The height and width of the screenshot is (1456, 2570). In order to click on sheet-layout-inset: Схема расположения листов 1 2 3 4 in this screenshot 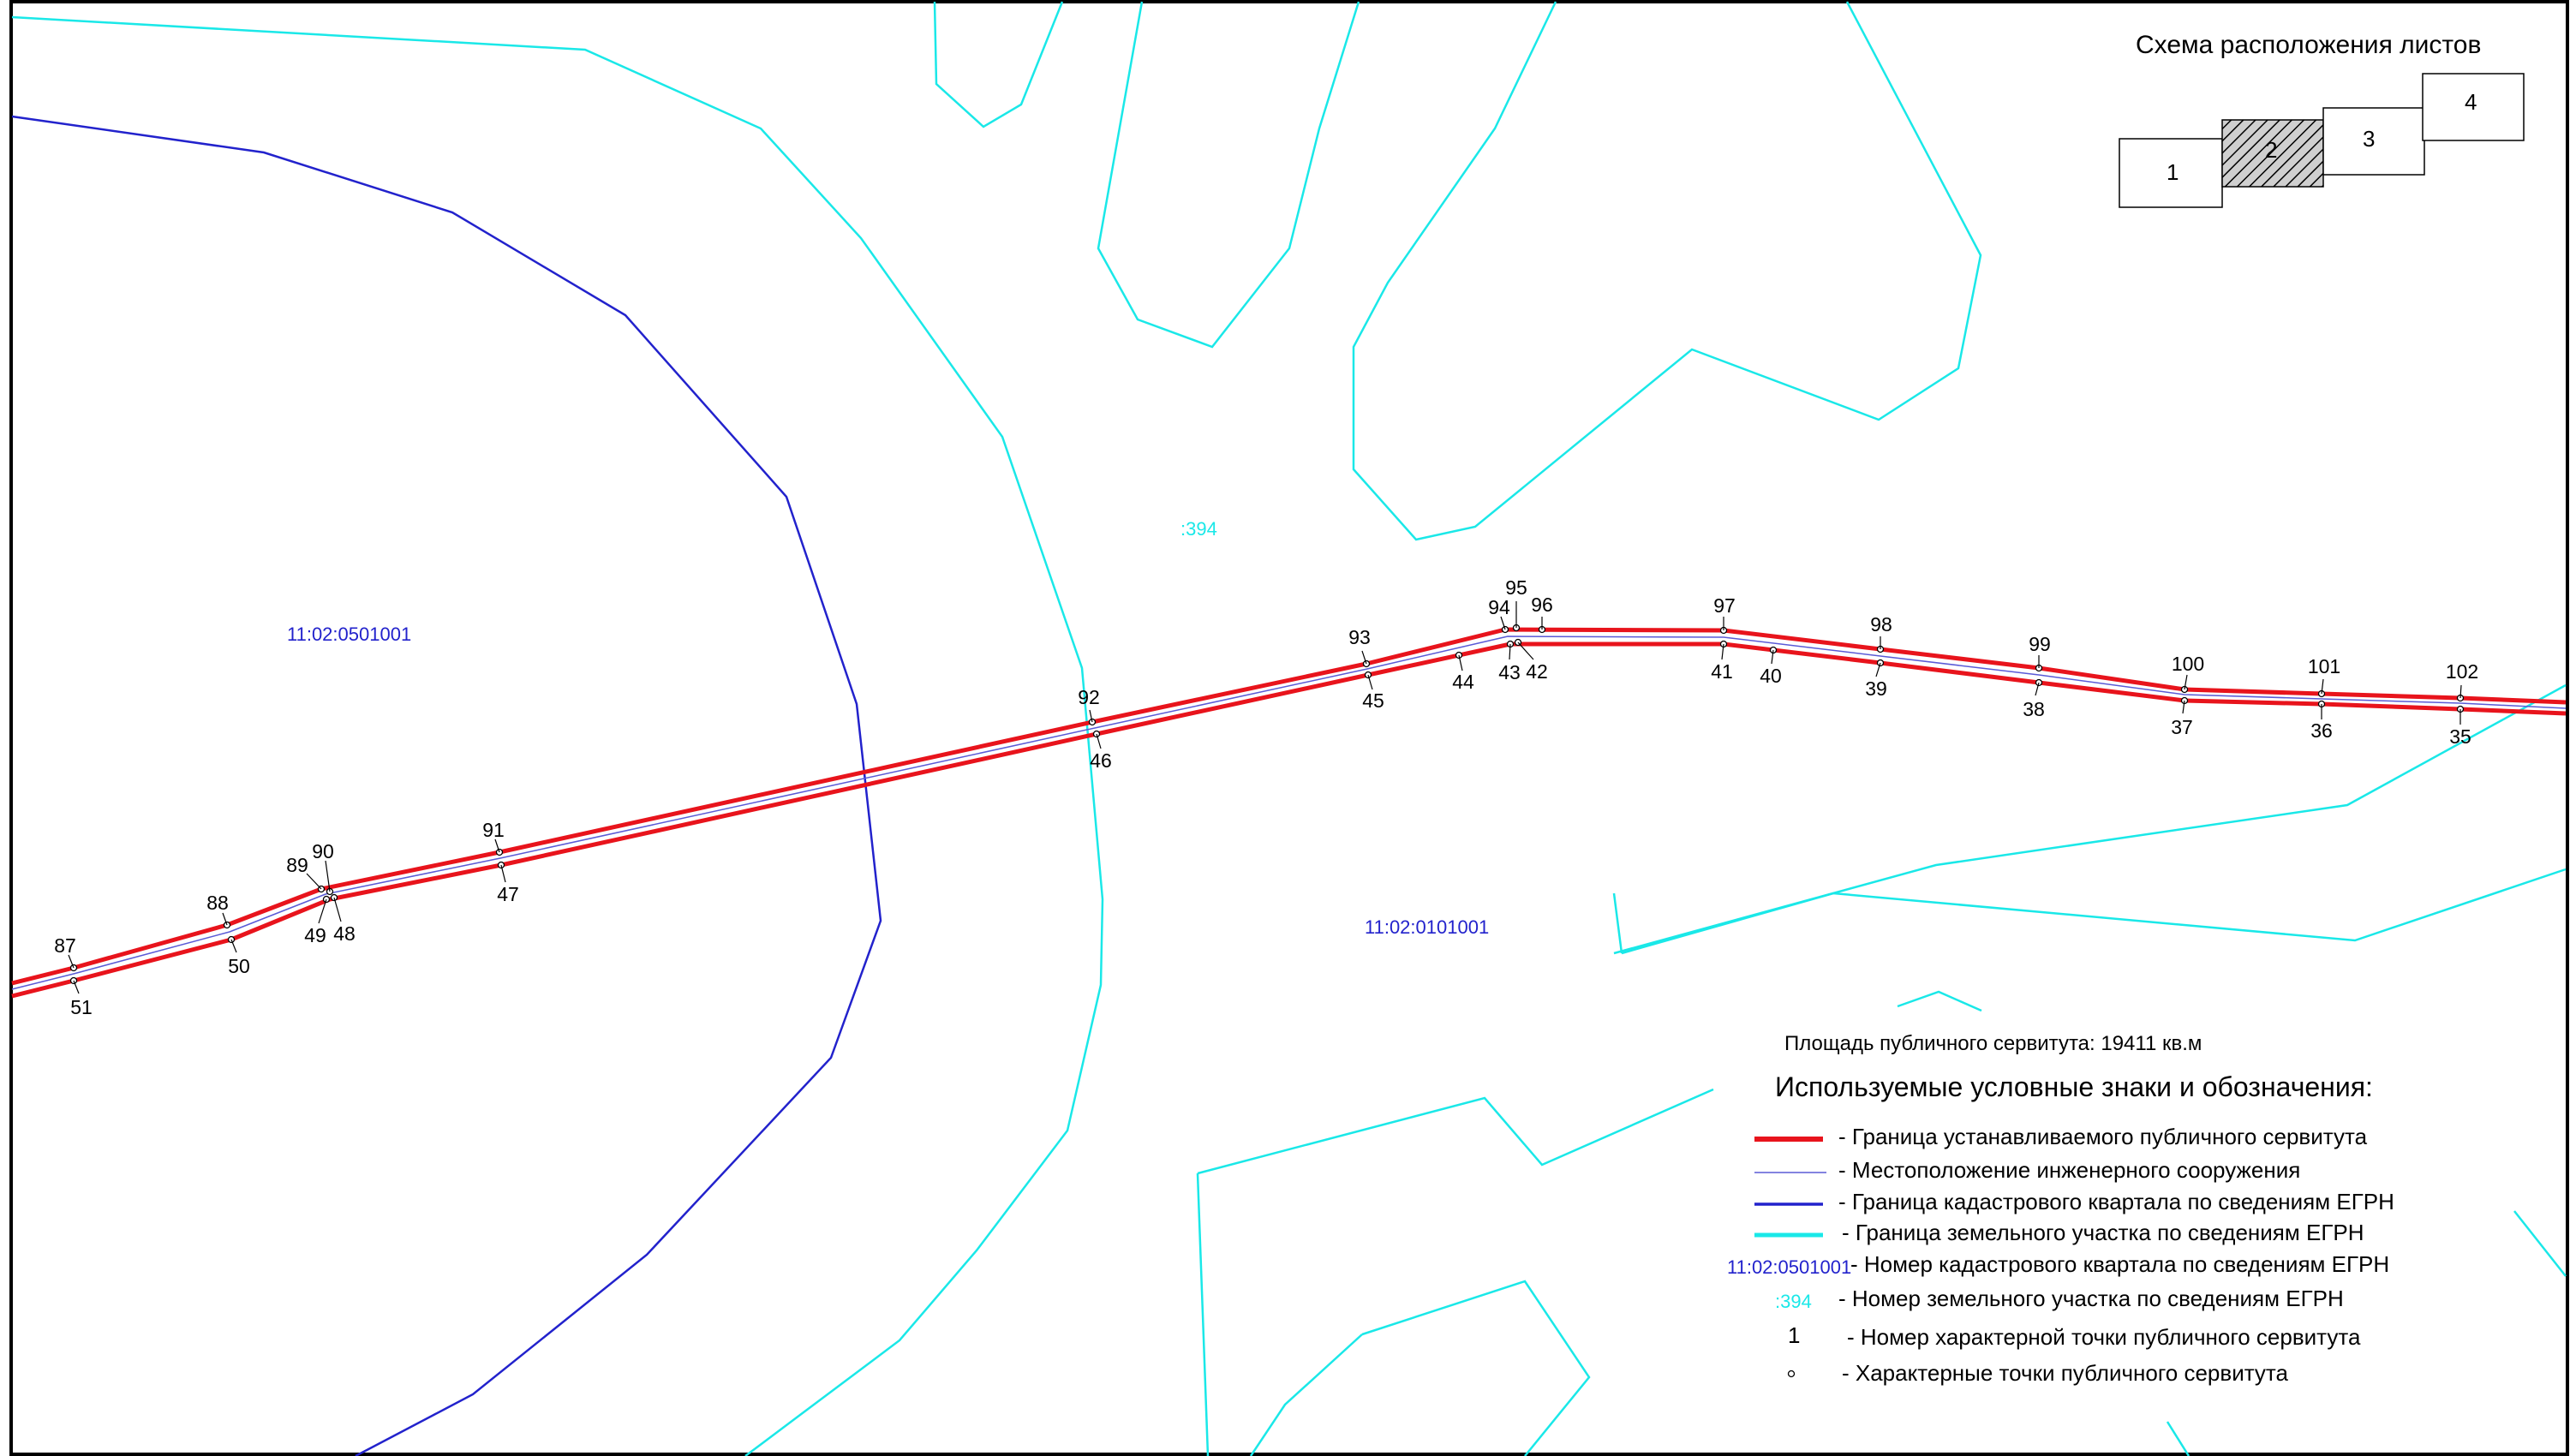, I will do `click(2322, 120)`.